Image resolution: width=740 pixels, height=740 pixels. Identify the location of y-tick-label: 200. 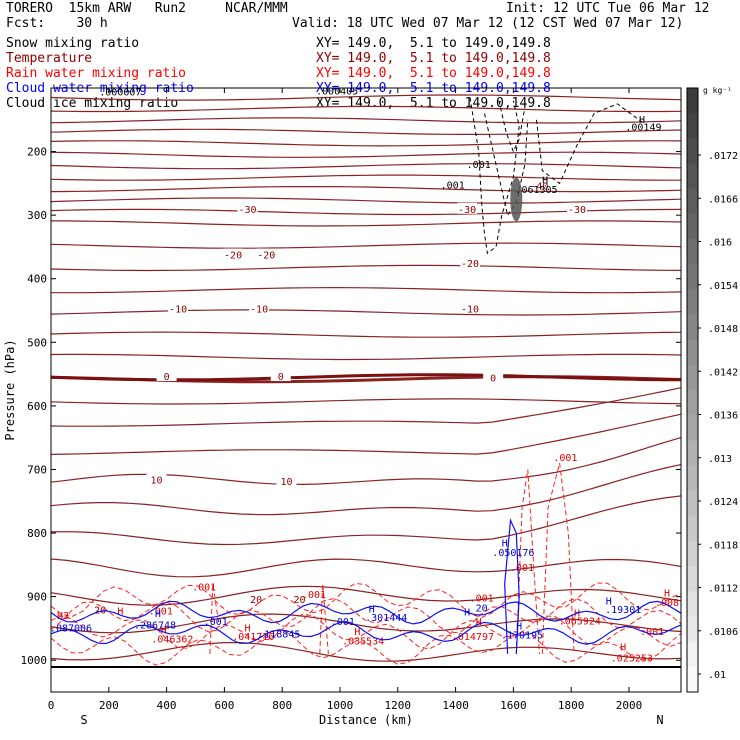
(37, 152).